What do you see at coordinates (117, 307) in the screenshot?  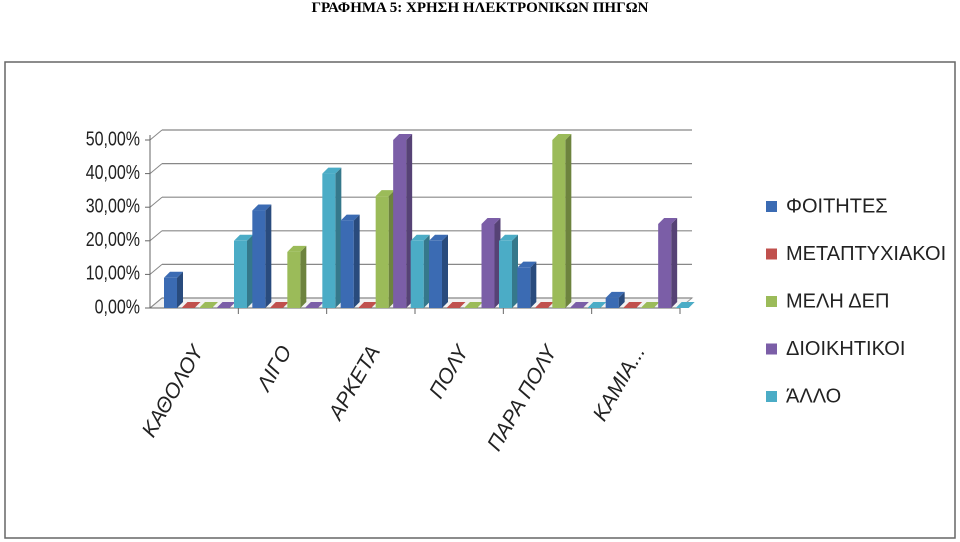 I see `y-tick-label: 0,00%` at bounding box center [117, 307].